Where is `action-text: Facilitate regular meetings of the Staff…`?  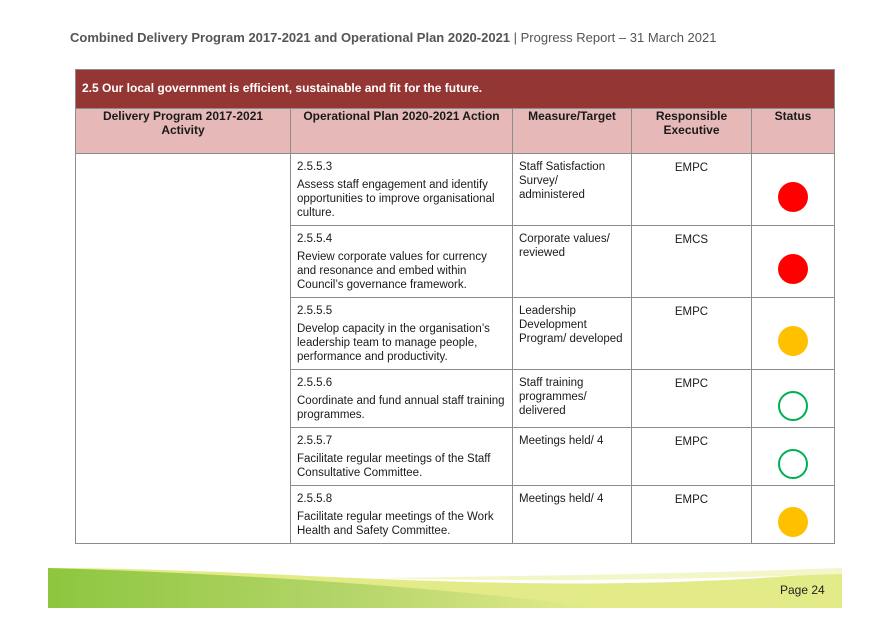
action-text: Facilitate regular meetings of the Staff… is located at coordinates (394, 466).